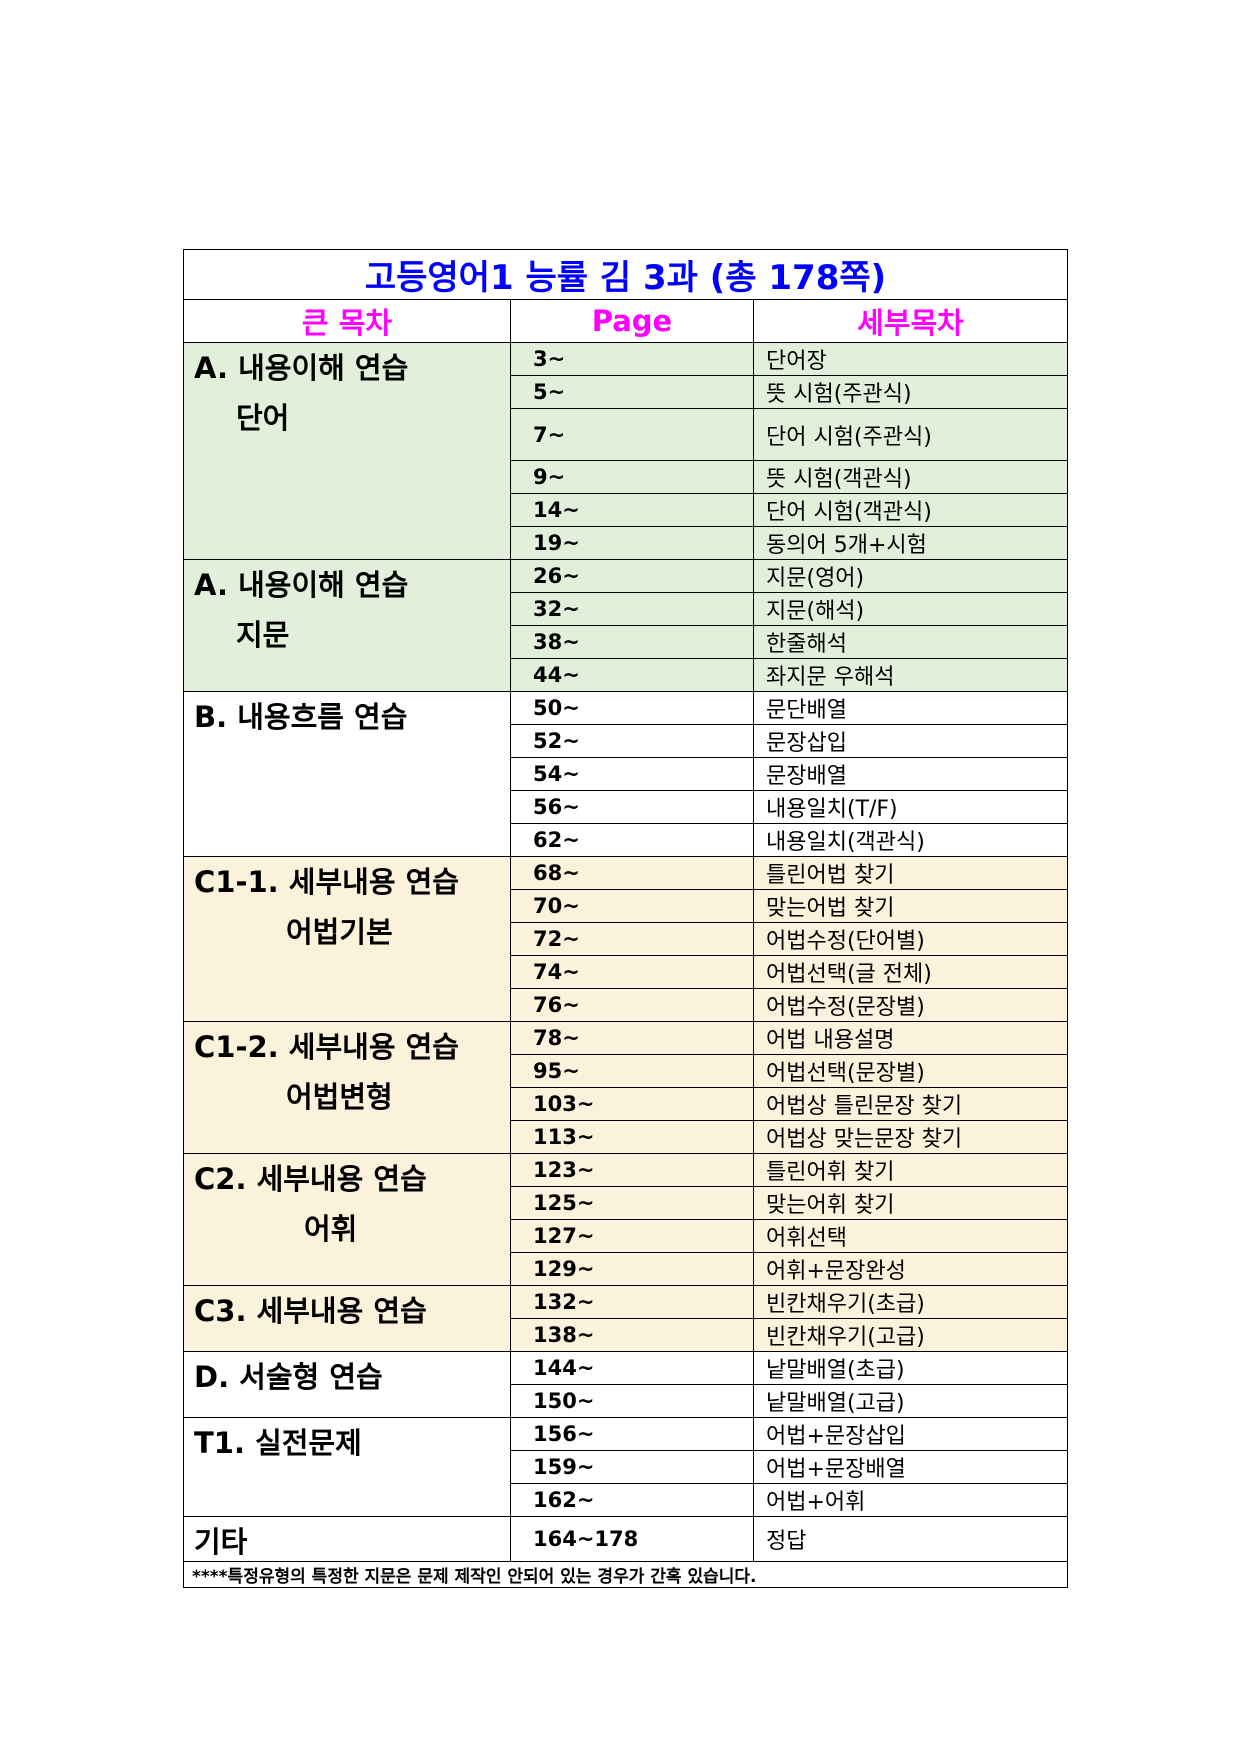  Describe the element at coordinates (910, 392) in the screenshot. I see `detail-cell: 뜻 시험(주관식)` at that location.